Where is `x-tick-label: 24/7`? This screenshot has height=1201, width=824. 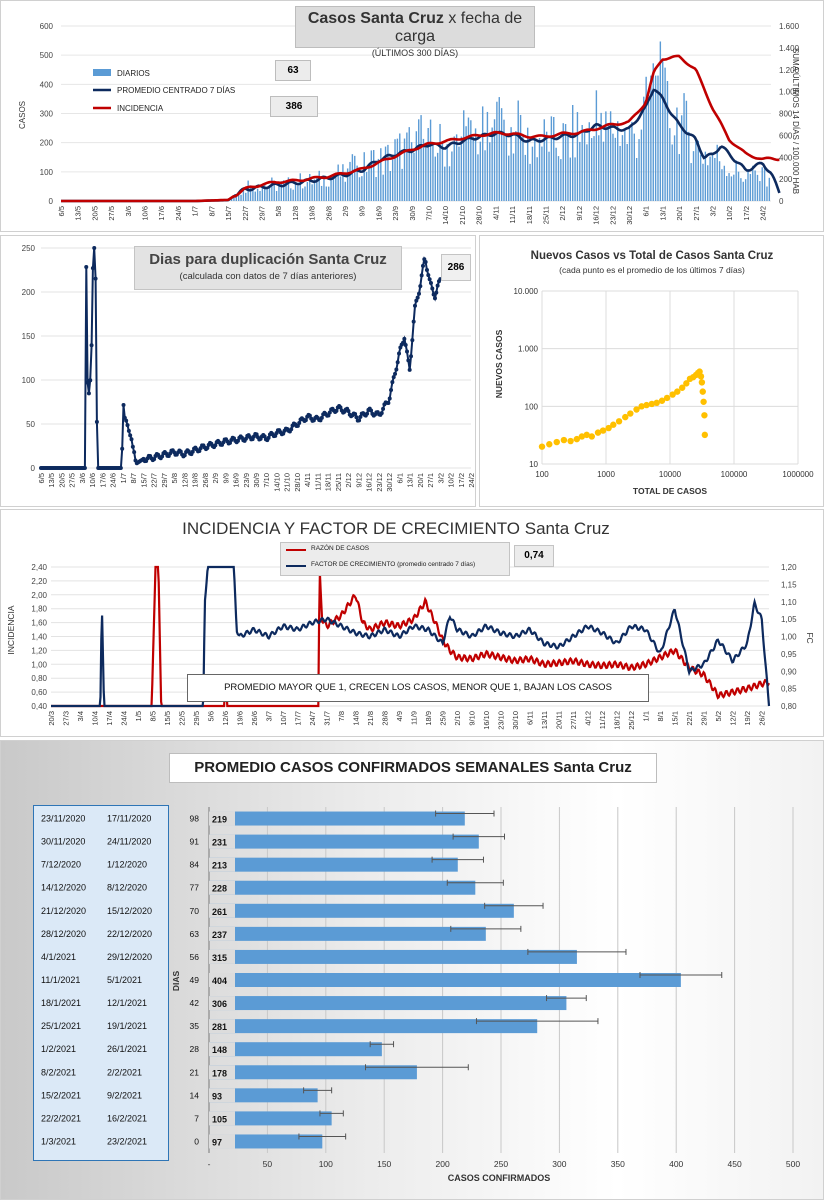
x-tick-label: 24/7 is located at coordinates (312, 718).